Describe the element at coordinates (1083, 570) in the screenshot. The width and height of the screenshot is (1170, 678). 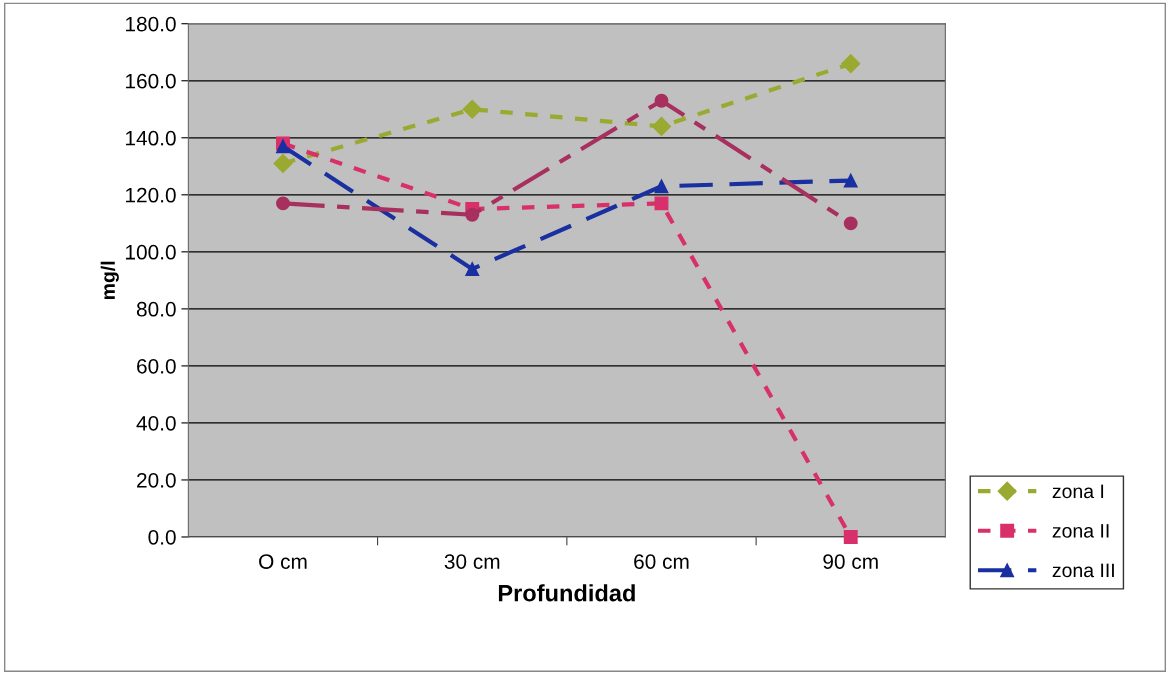
I see `legend-label: zona III` at that location.